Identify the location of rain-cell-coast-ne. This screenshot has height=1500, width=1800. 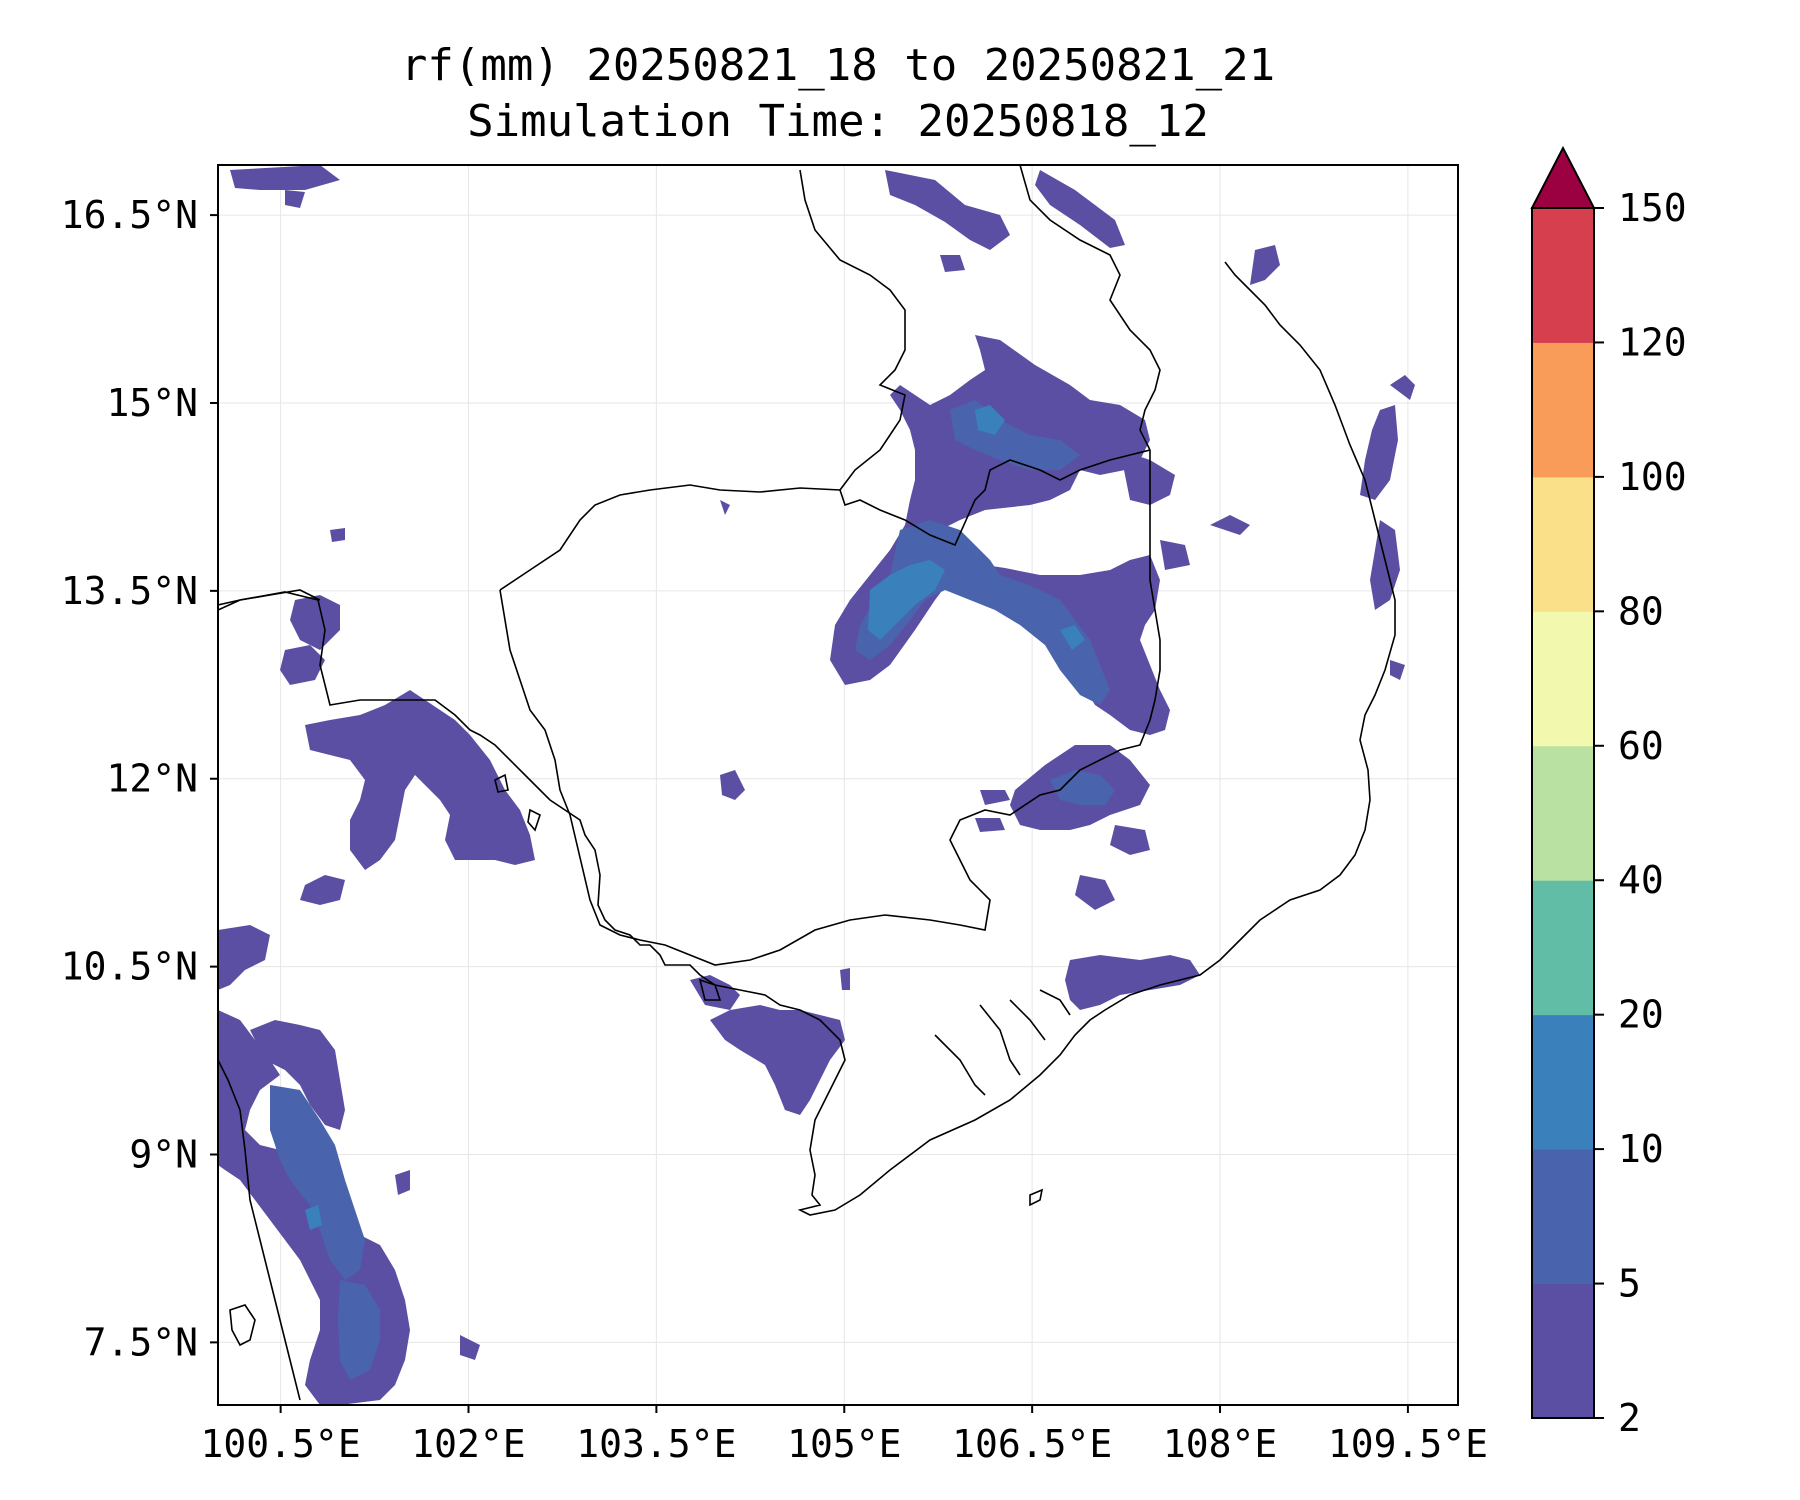
(1265, 265).